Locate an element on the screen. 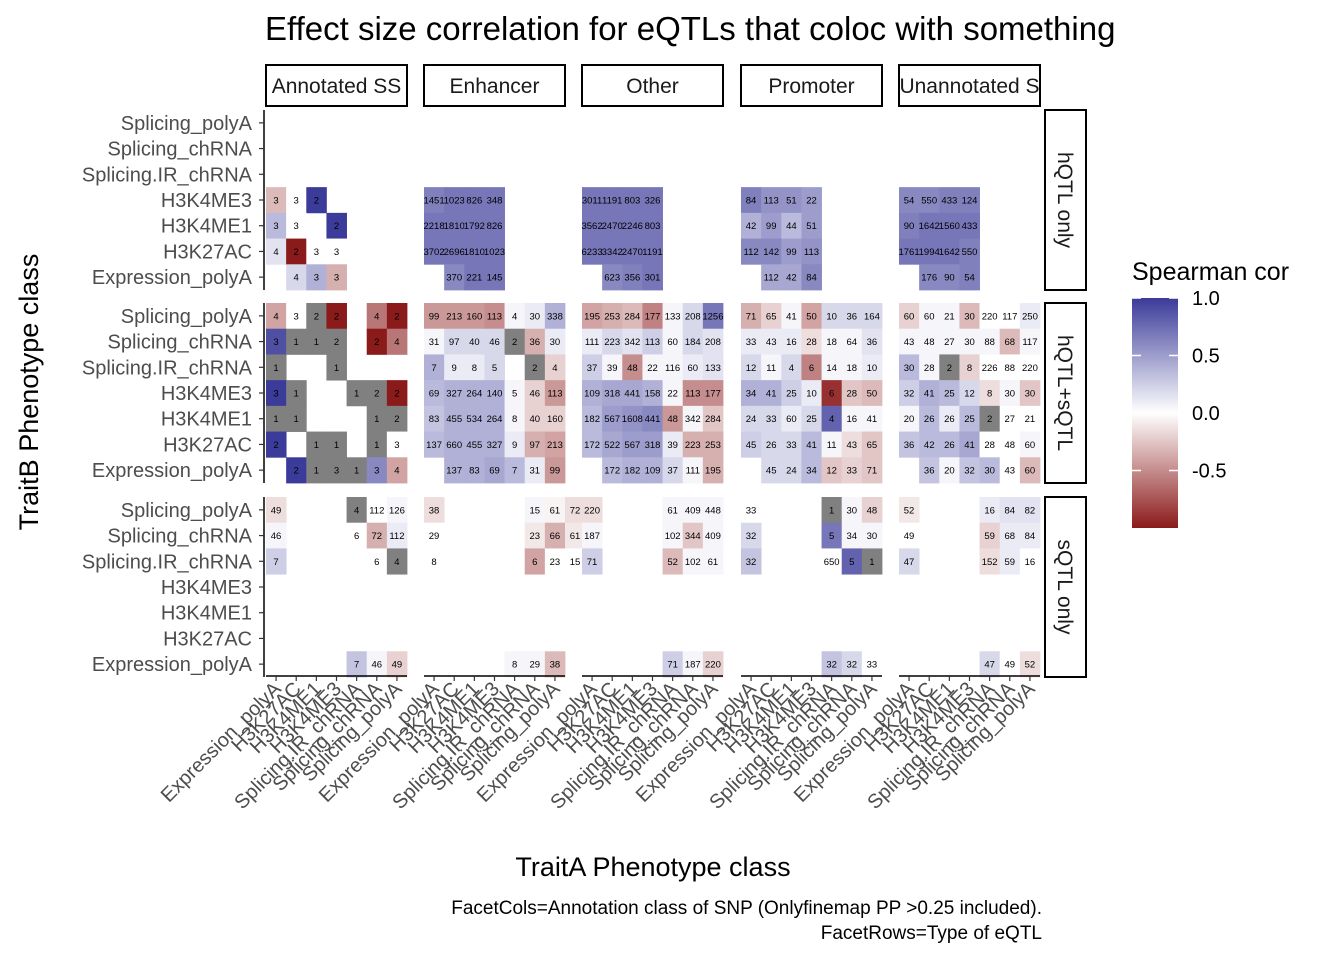  cell-label: 7 is located at coordinates (356, 665).